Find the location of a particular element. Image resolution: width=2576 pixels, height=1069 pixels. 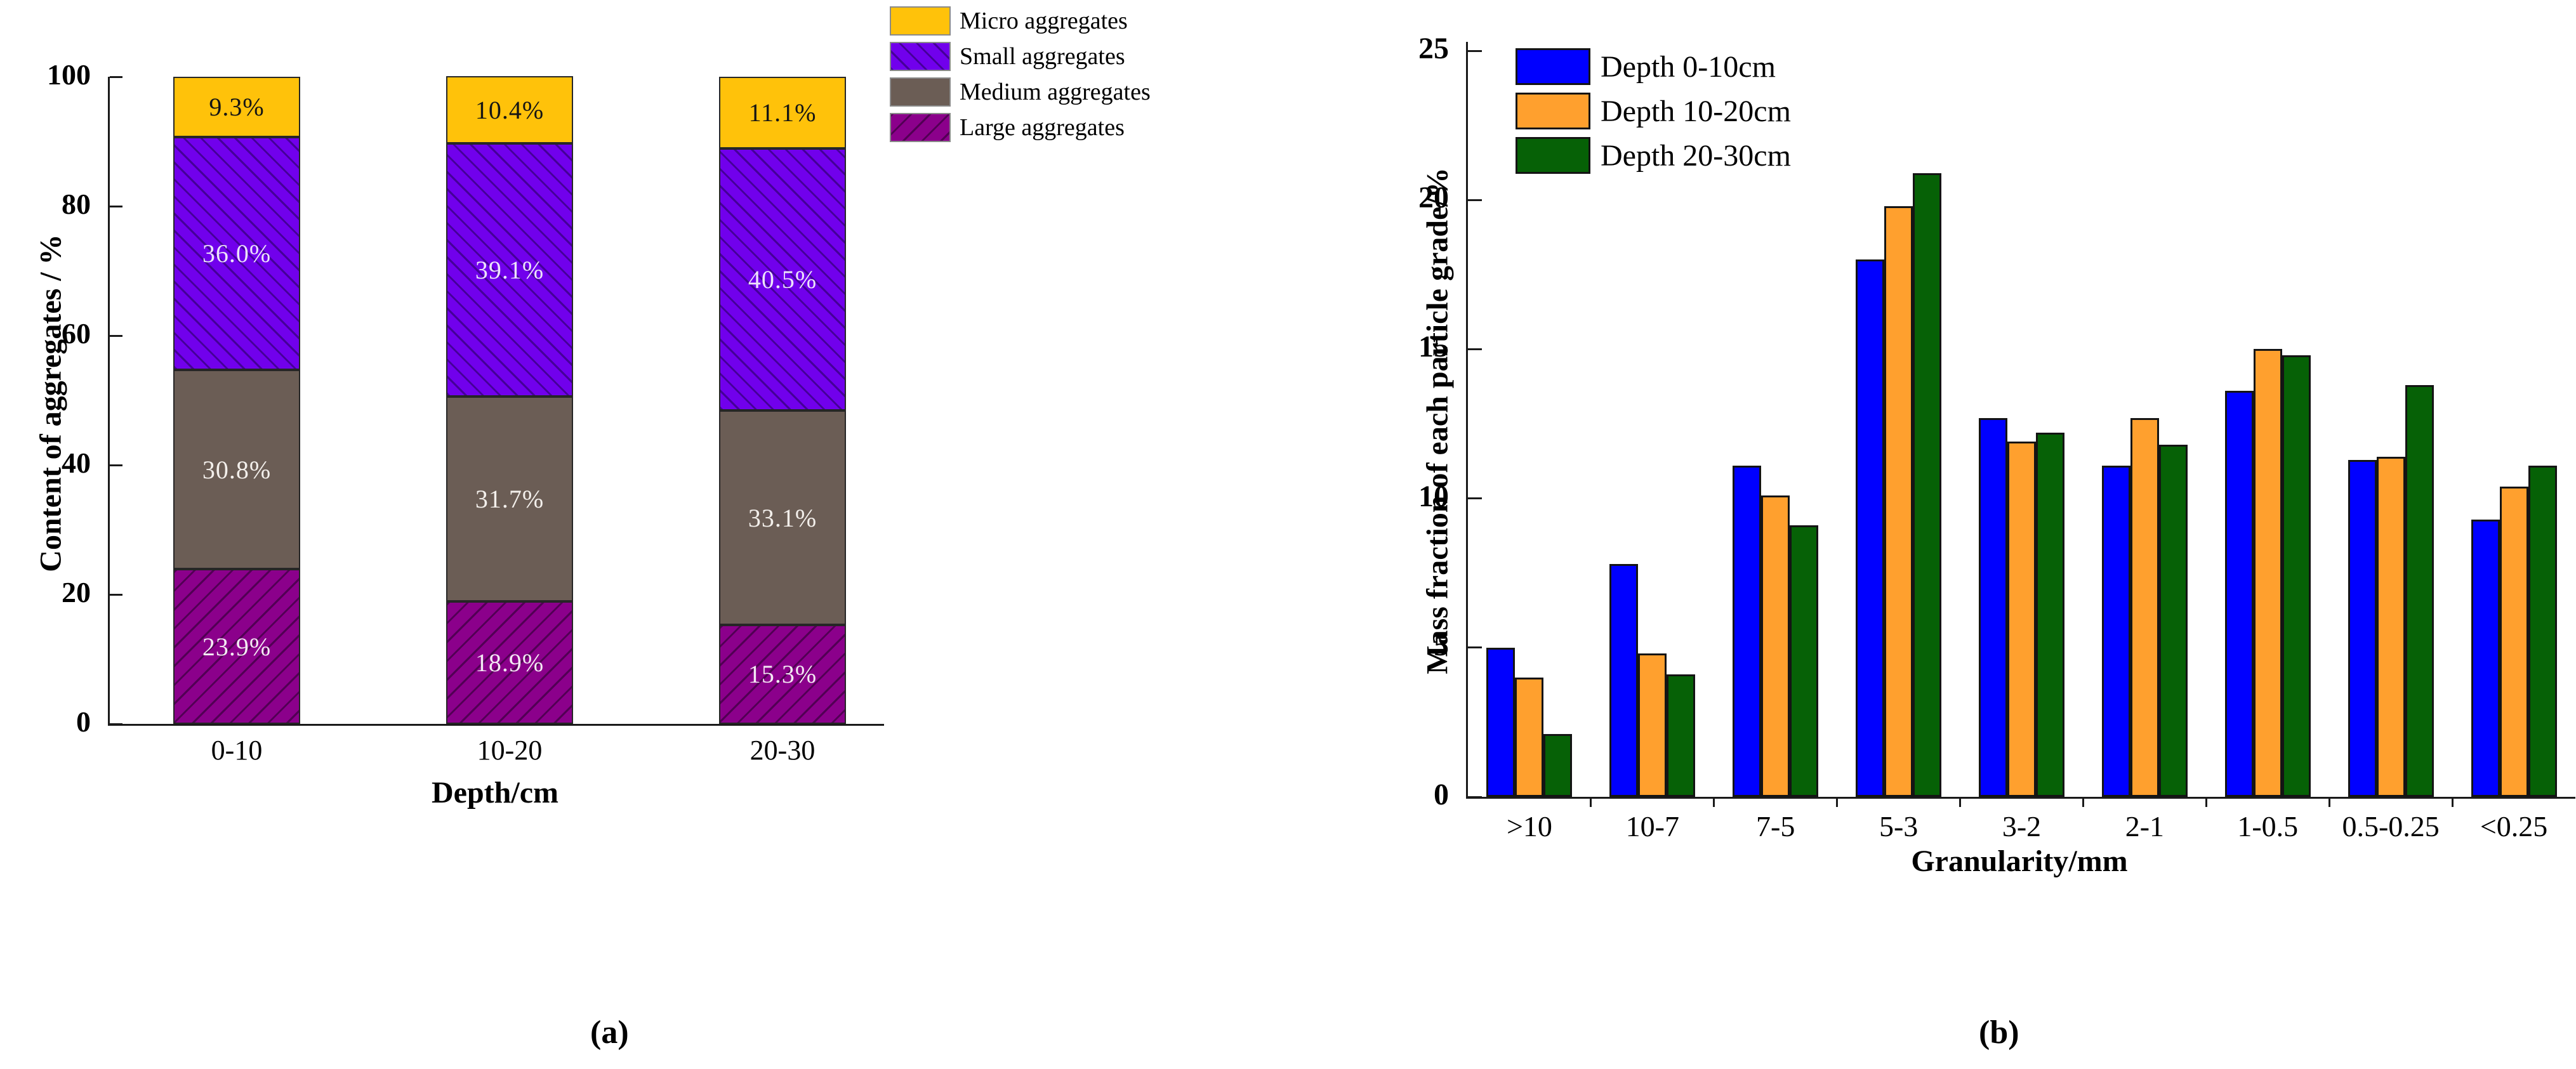

x-axis-category-label: 10-20 is located at coordinates (510, 751).